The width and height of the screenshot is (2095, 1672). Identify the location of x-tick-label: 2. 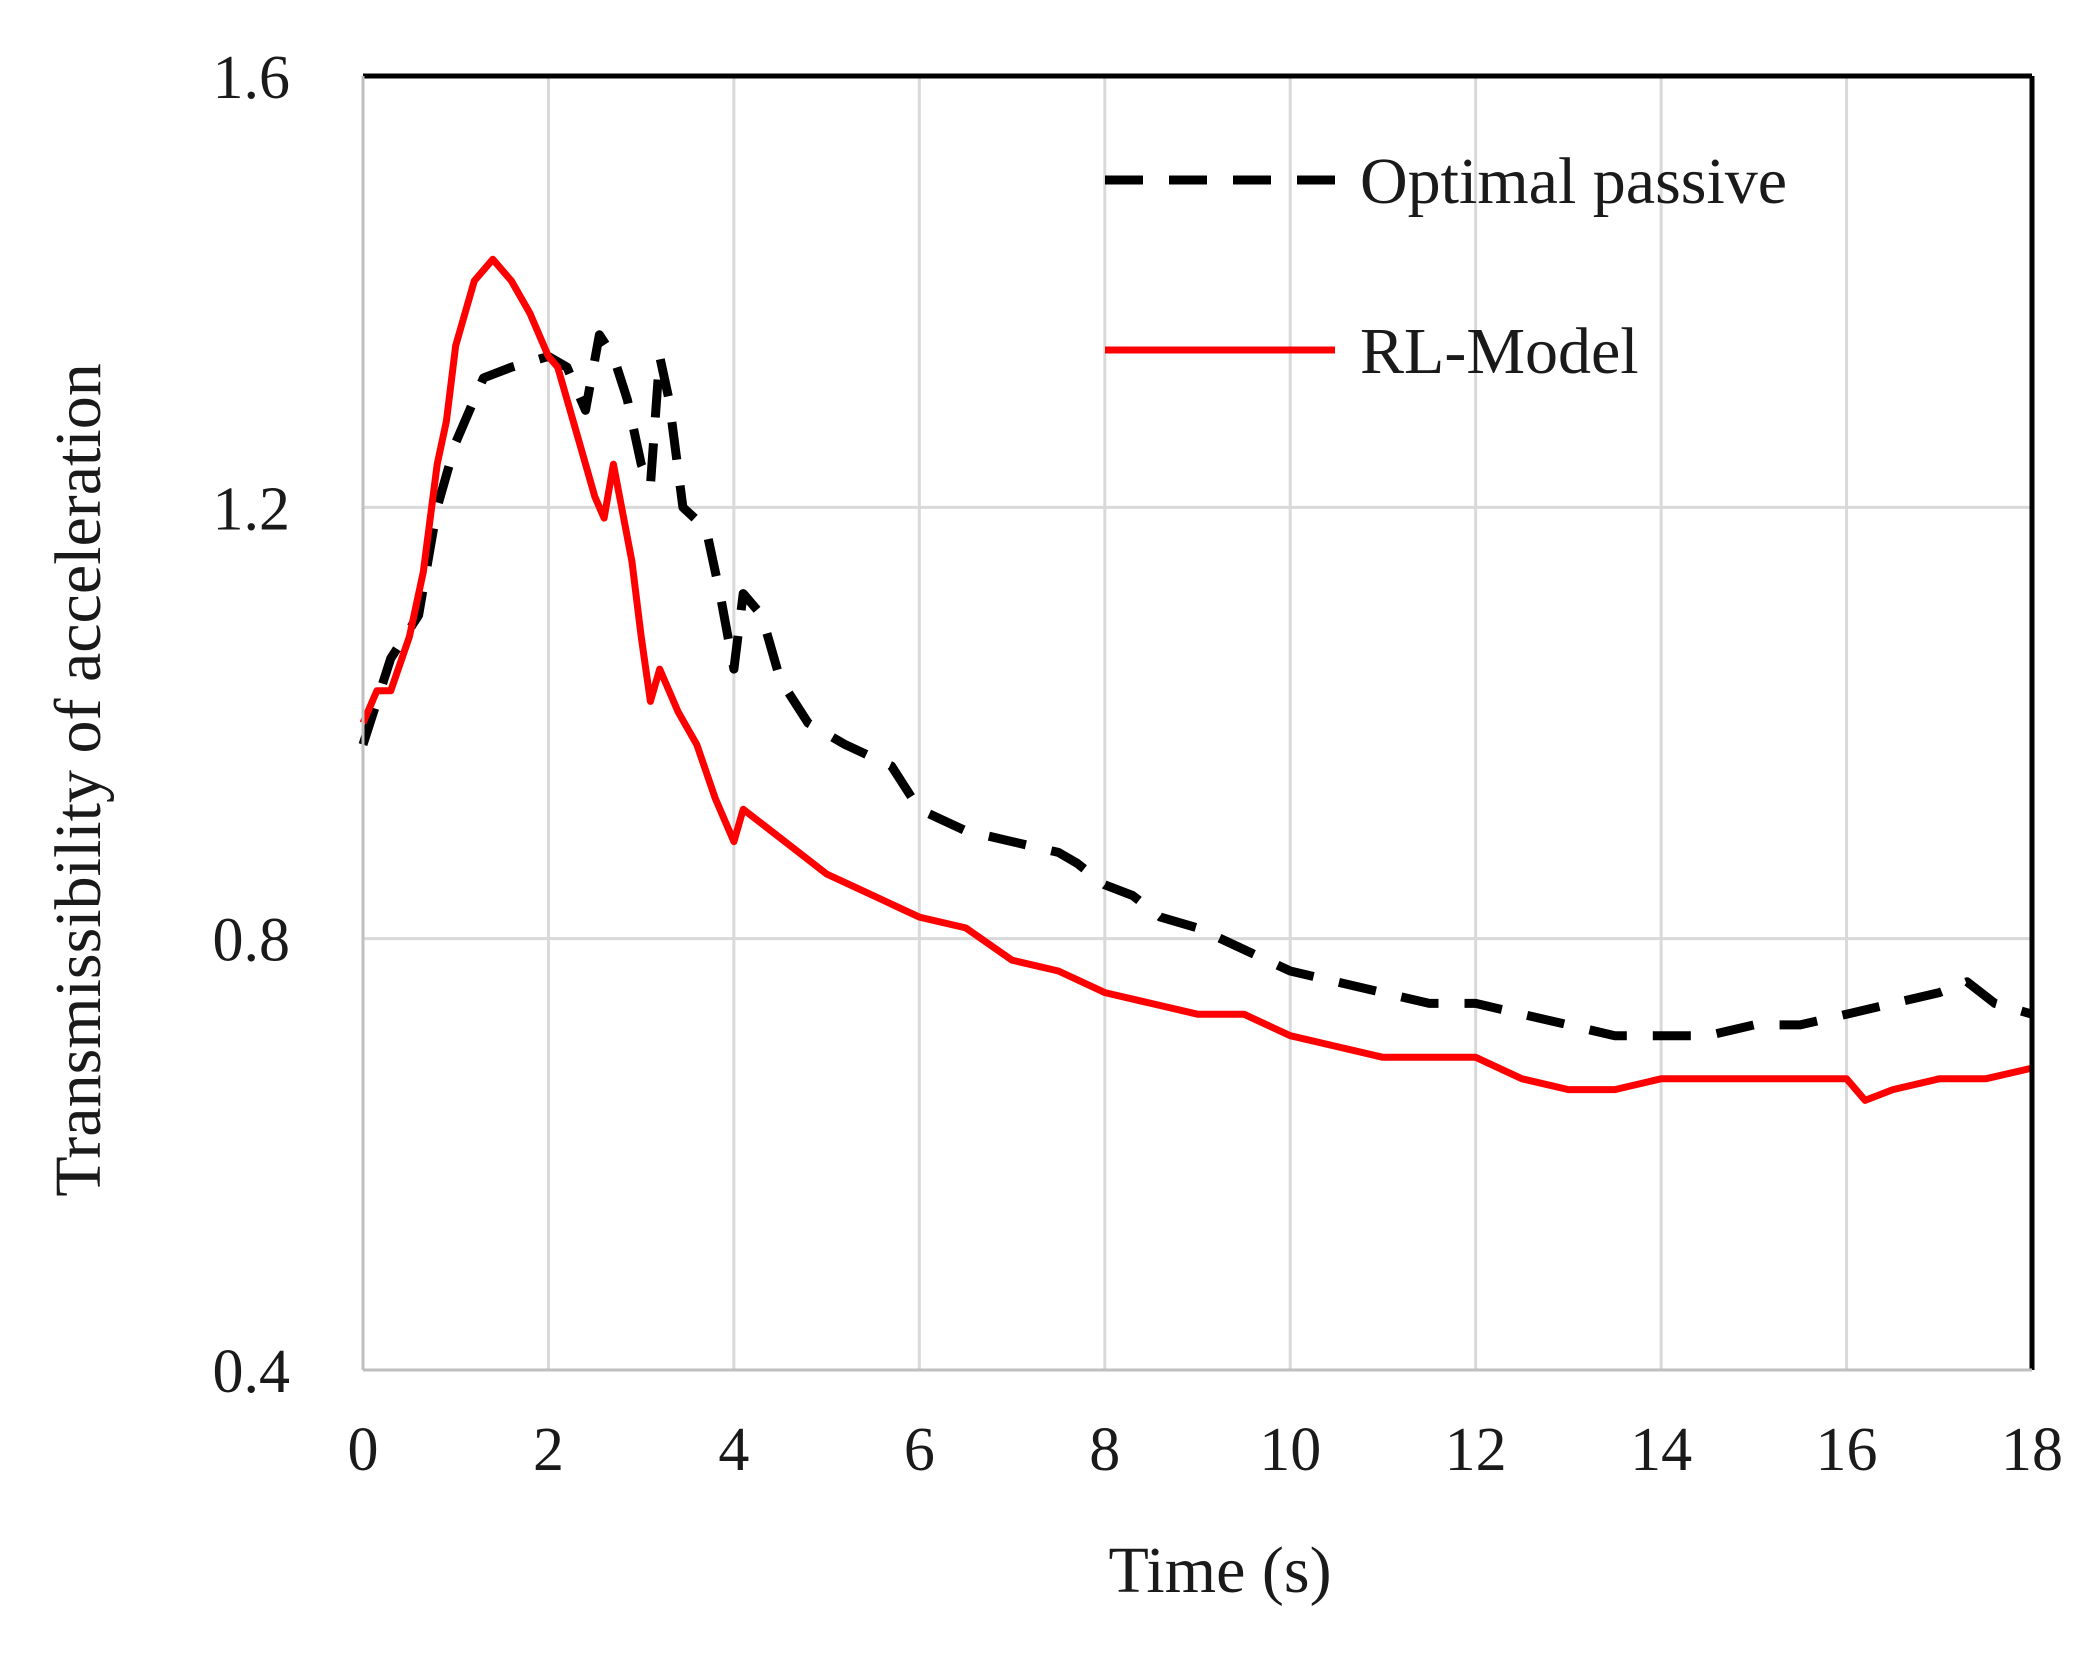
(548, 1450).